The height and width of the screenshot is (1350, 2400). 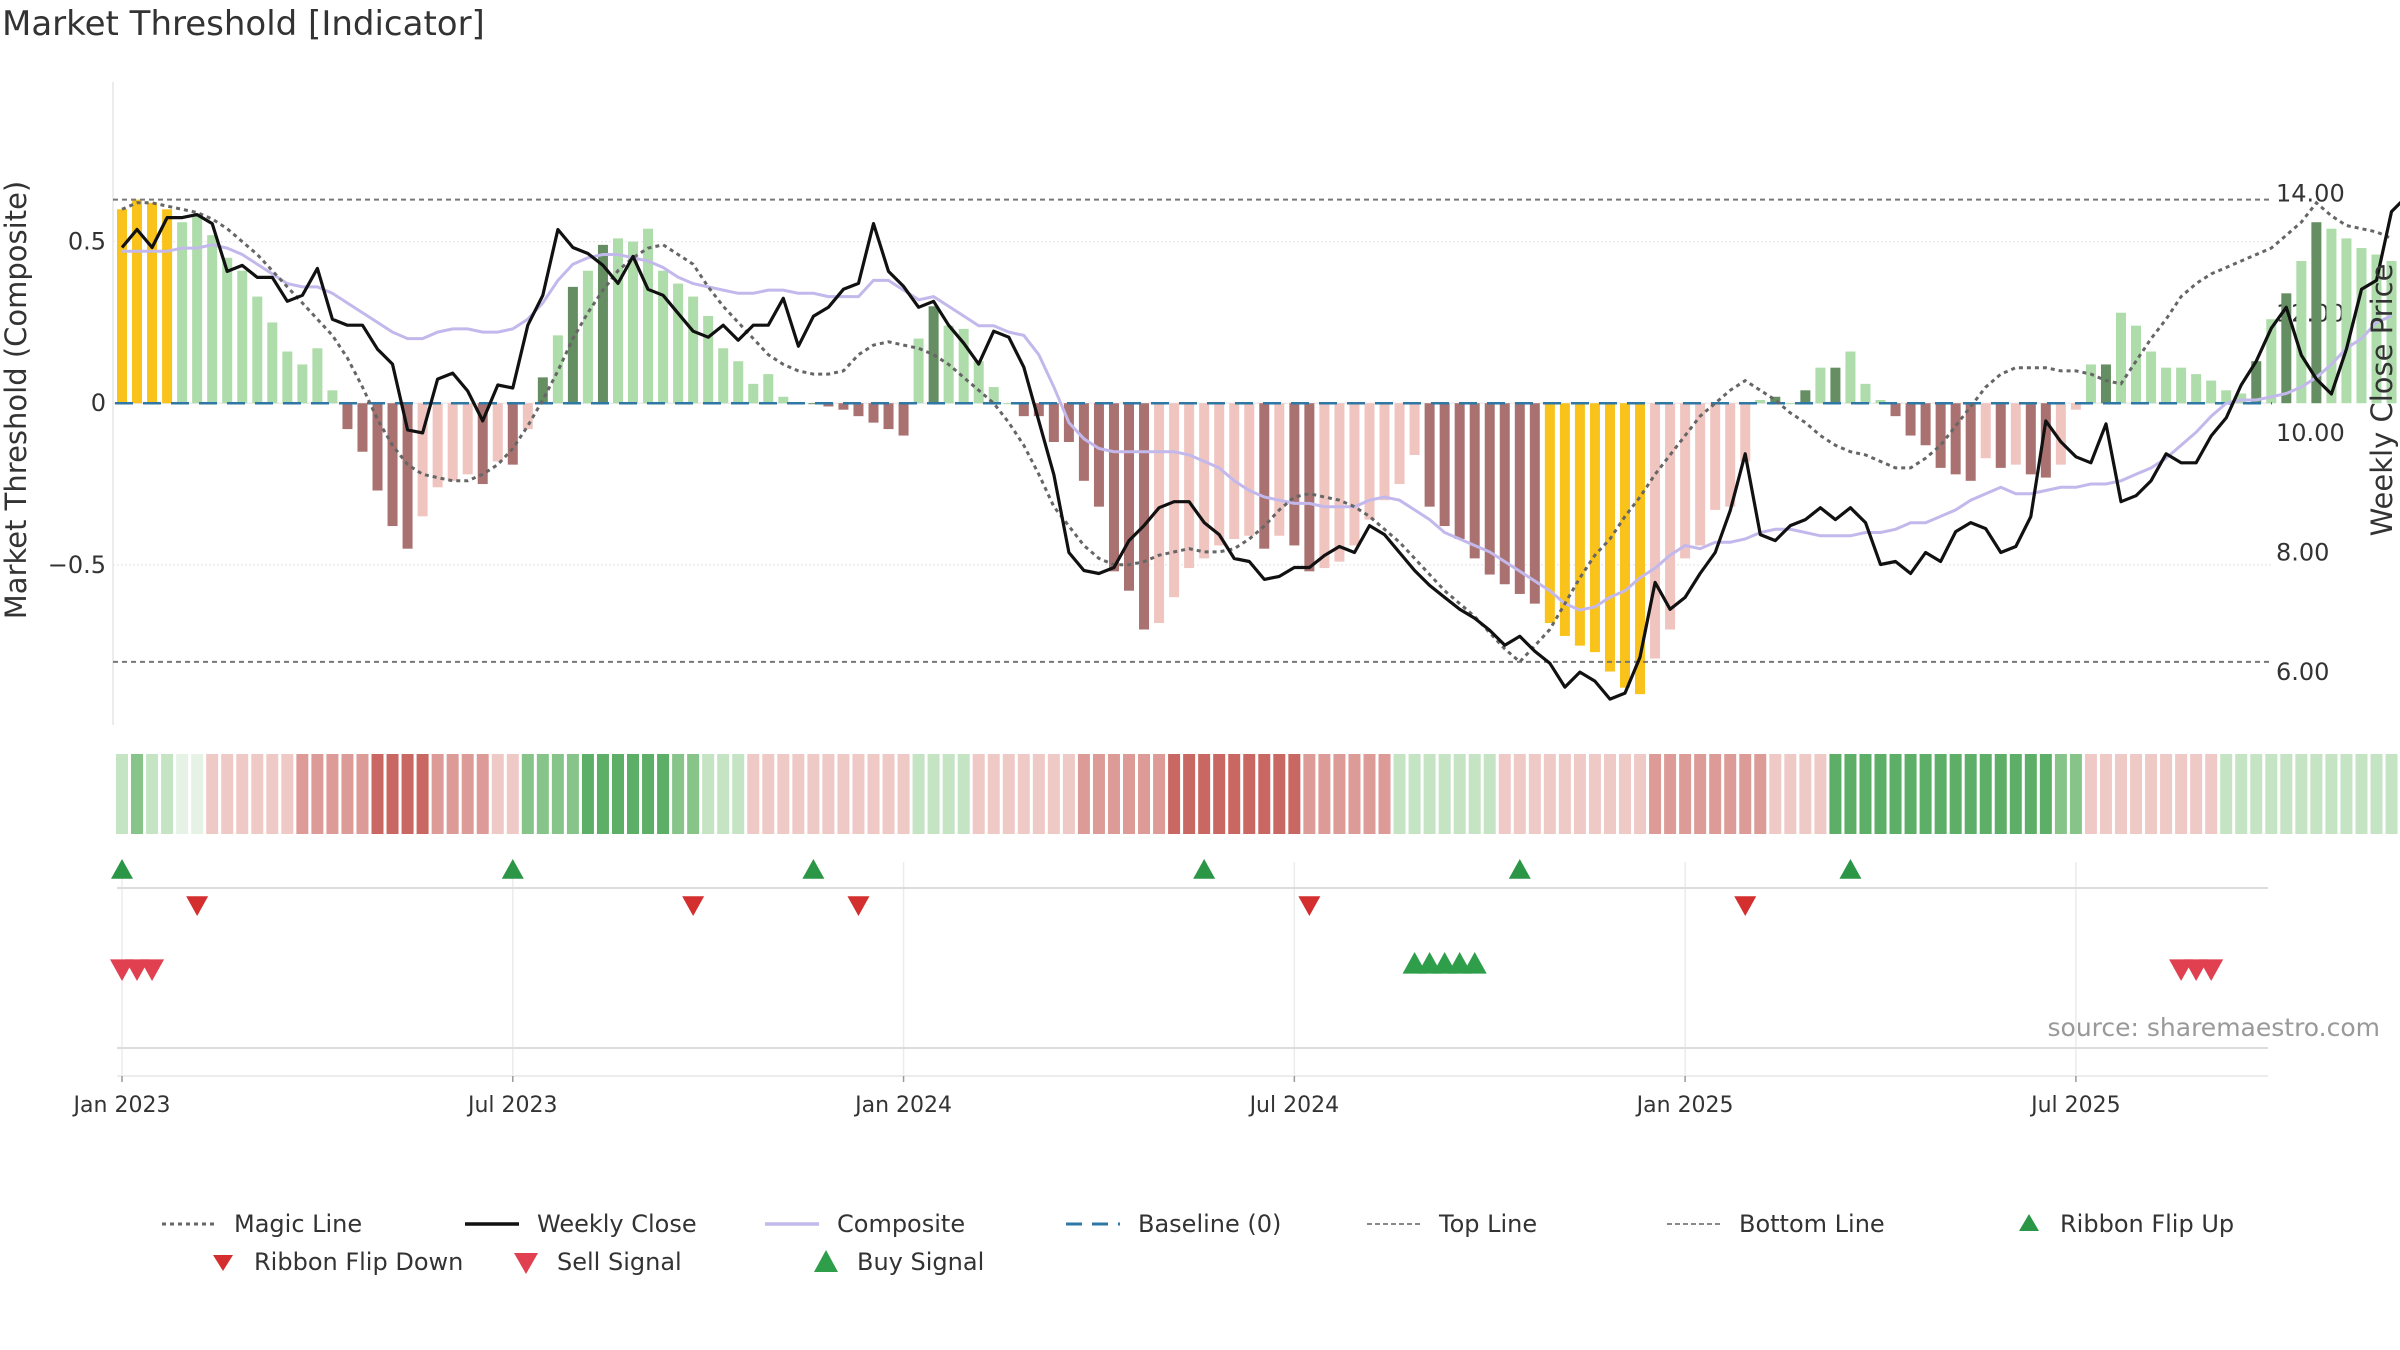 What do you see at coordinates (2310, 194) in the screenshot?
I see `right-tick-label: 14.00` at bounding box center [2310, 194].